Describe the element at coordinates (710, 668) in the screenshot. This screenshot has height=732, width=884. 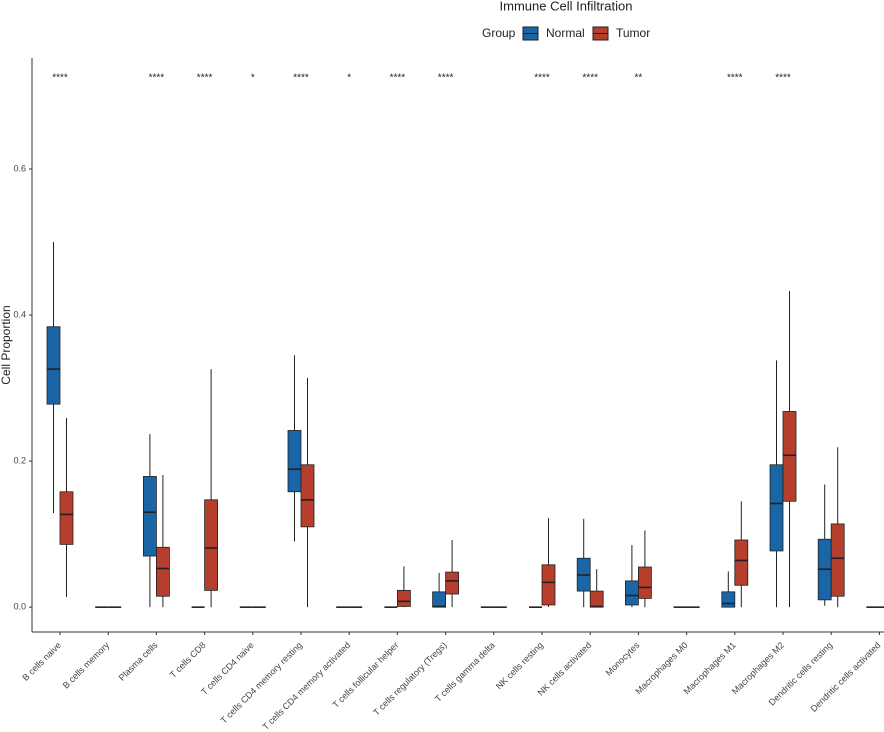
I see `x-tick-label: Macrophages M1` at that location.